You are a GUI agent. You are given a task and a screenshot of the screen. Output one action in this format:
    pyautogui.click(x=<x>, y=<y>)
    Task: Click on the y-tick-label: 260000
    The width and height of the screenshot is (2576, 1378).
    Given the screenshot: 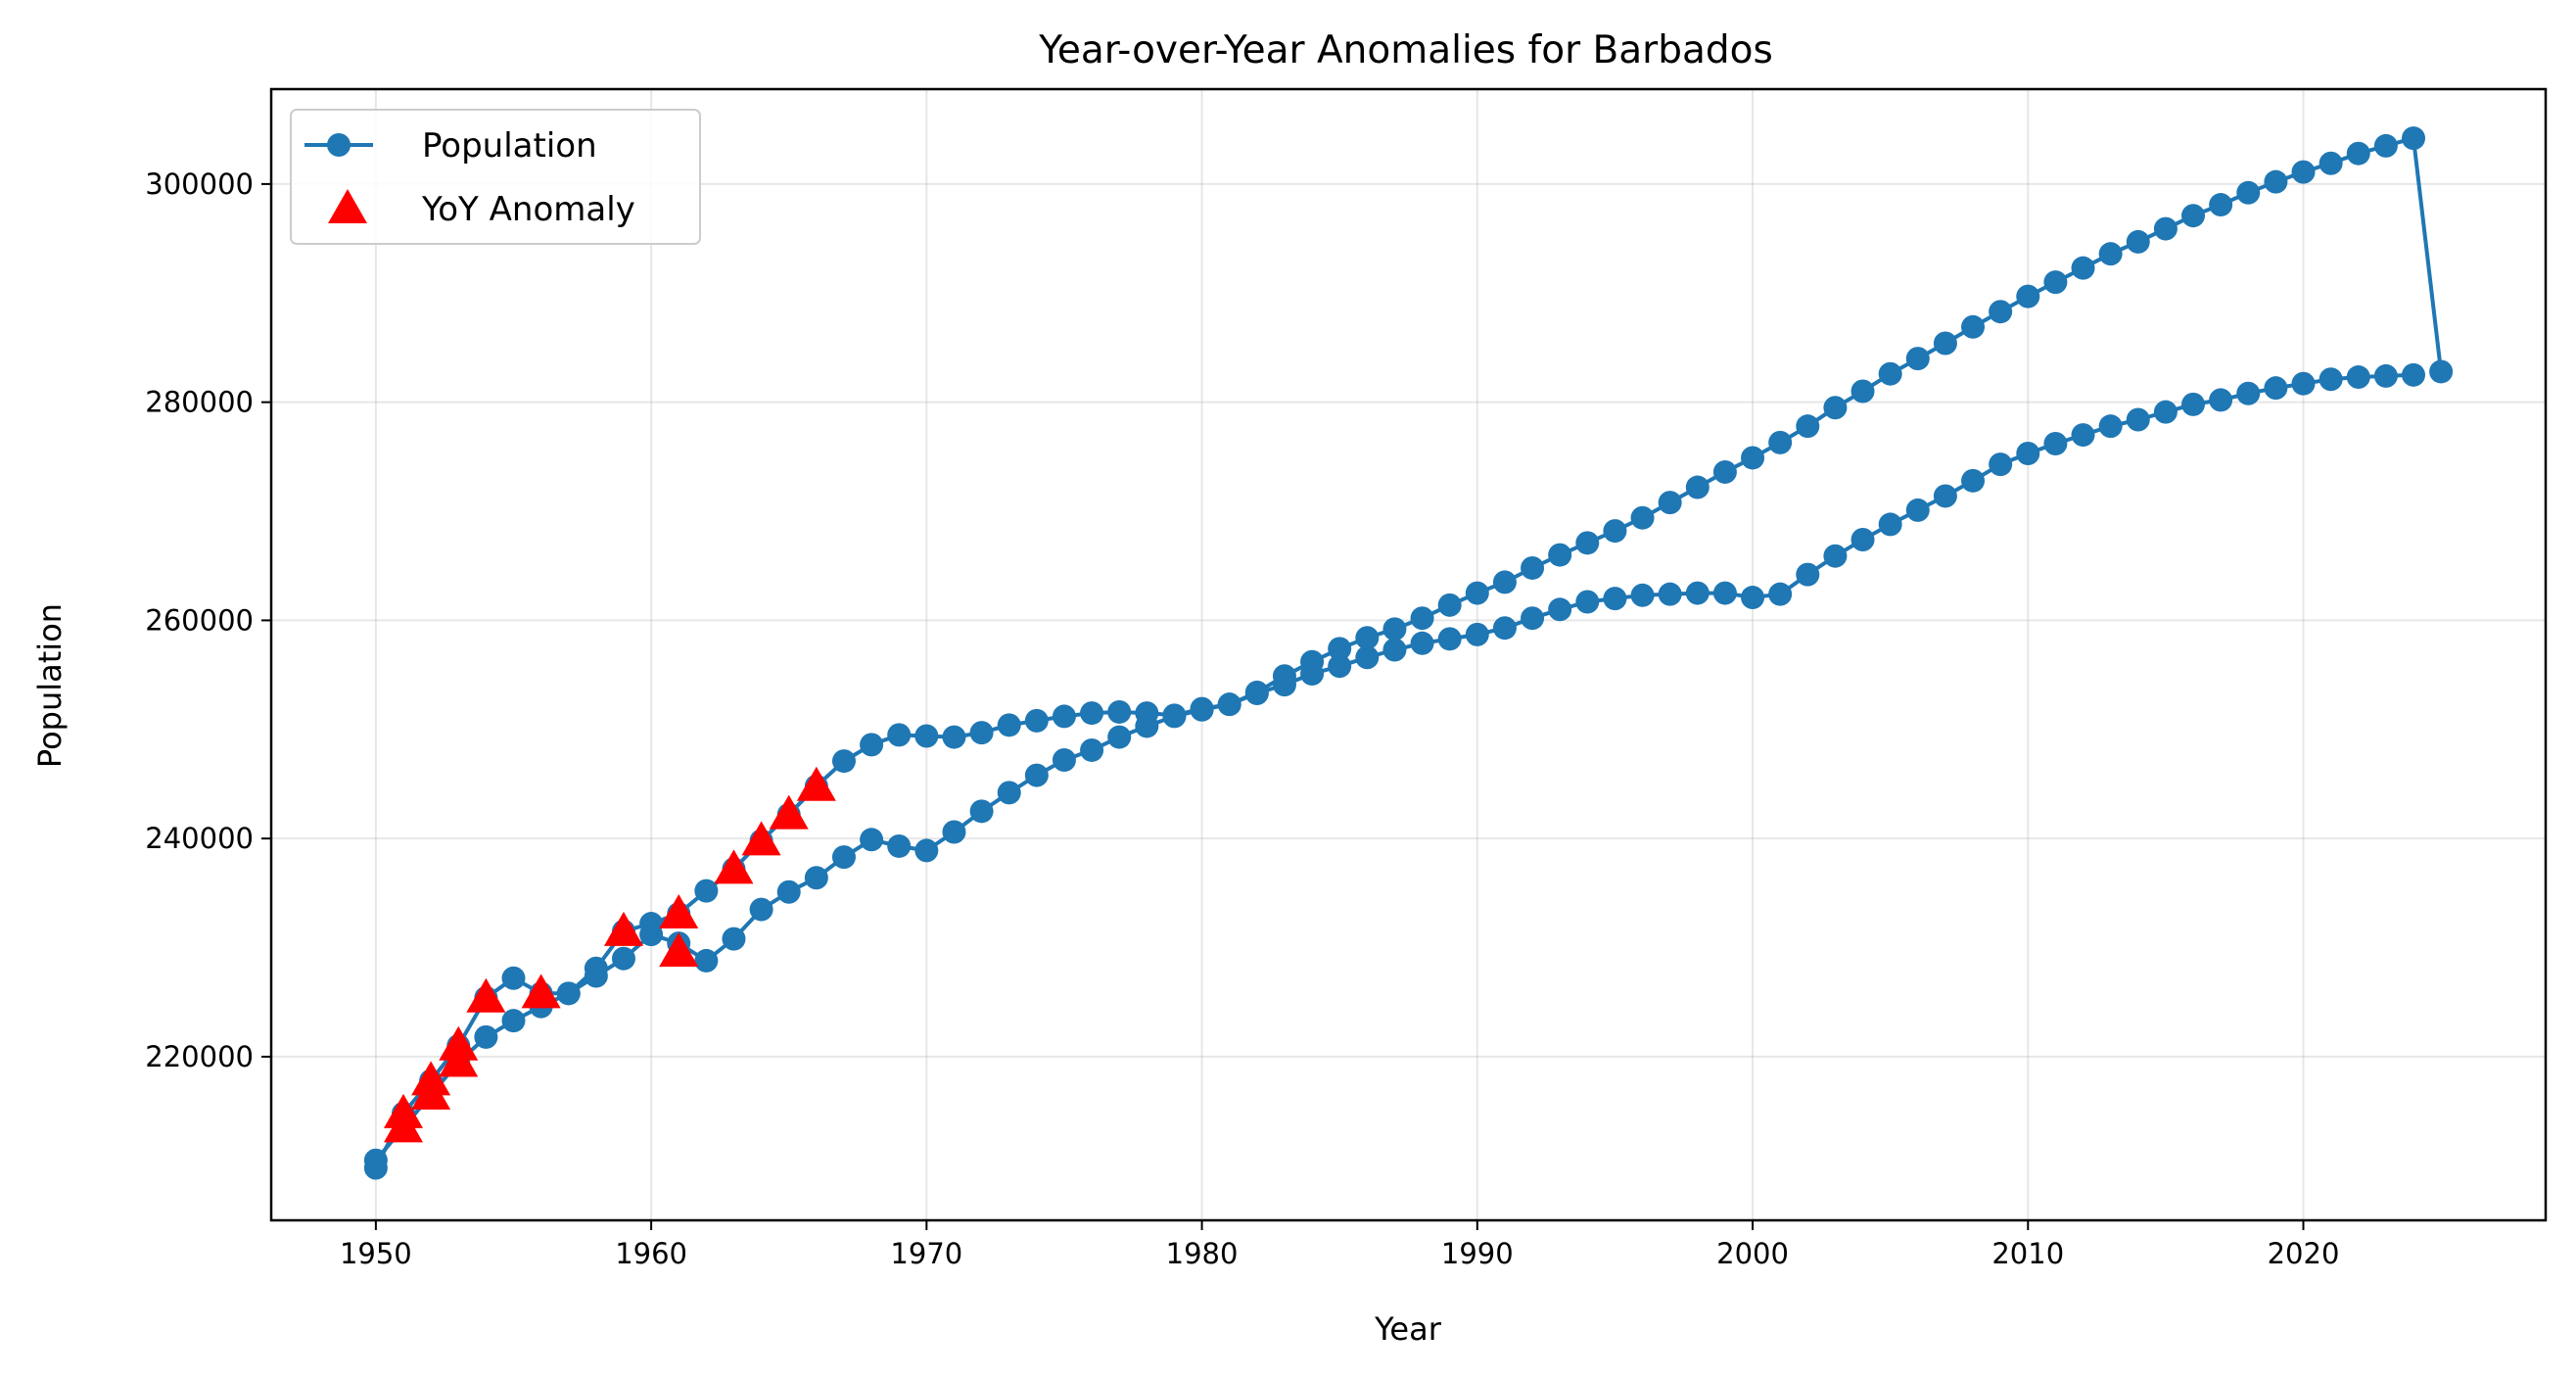 What is the action you would take?
    pyautogui.click(x=199, y=620)
    